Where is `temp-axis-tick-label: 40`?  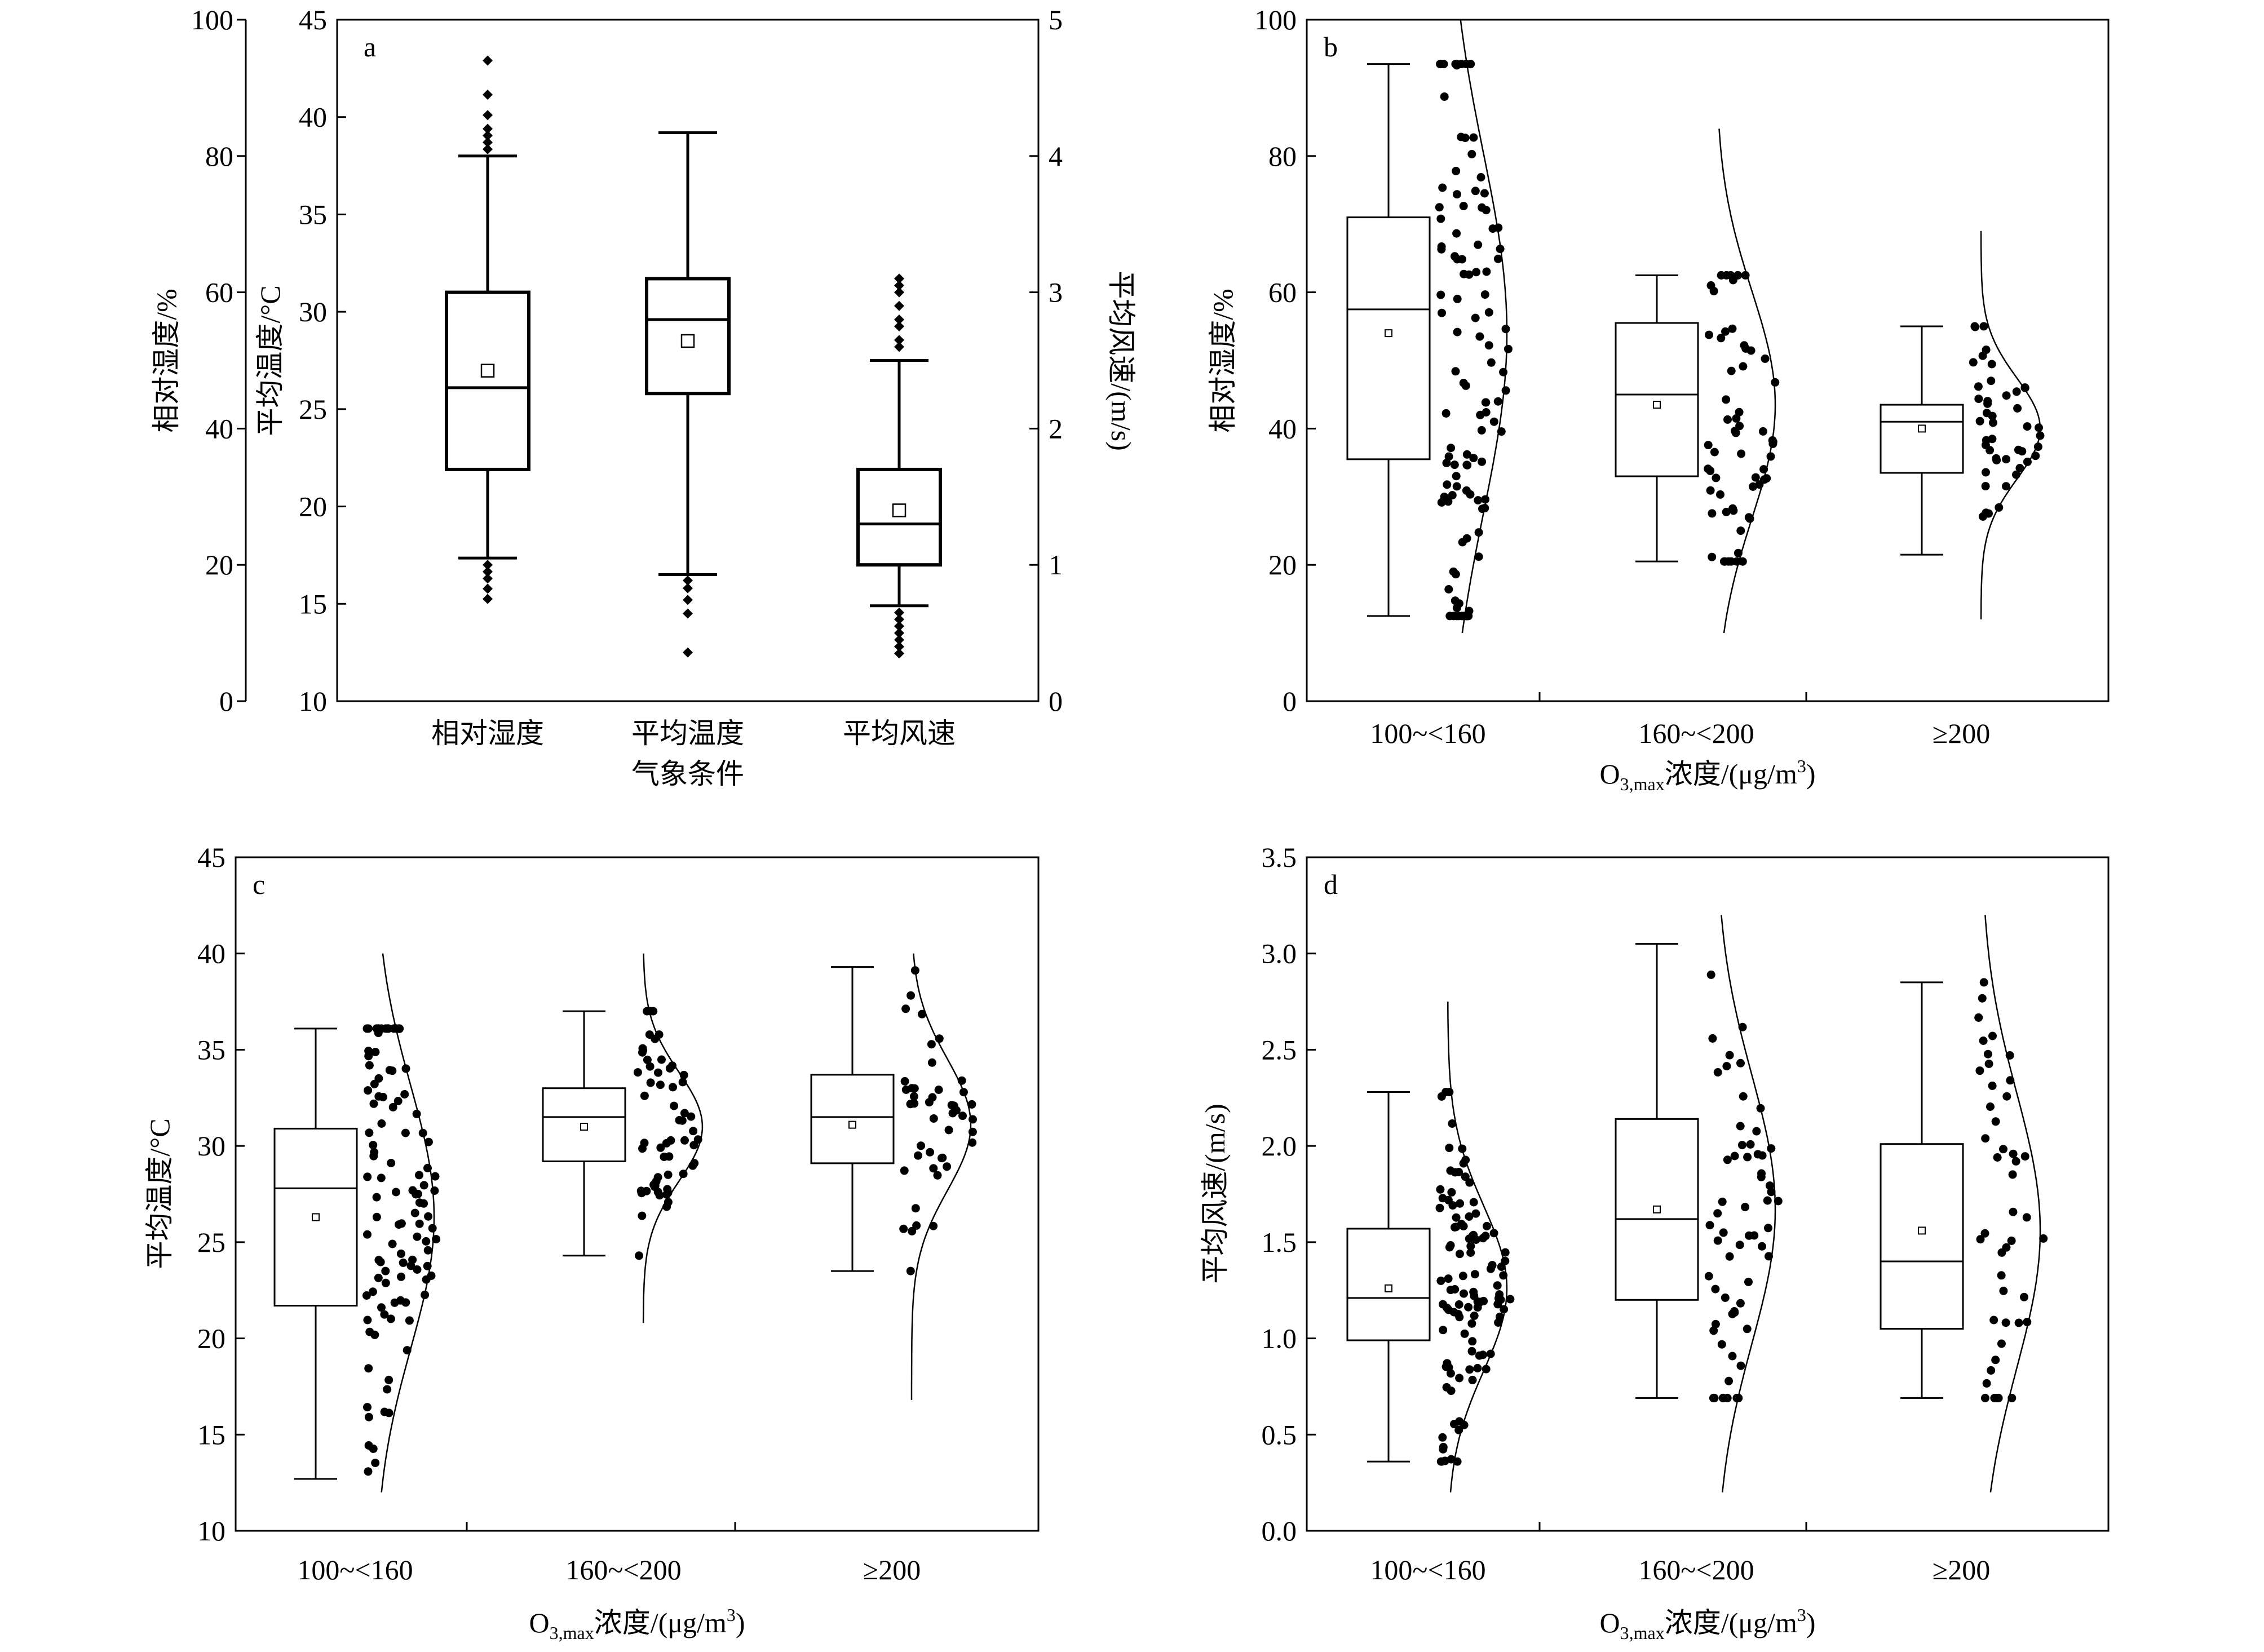 temp-axis-tick-label: 40 is located at coordinates (313, 117).